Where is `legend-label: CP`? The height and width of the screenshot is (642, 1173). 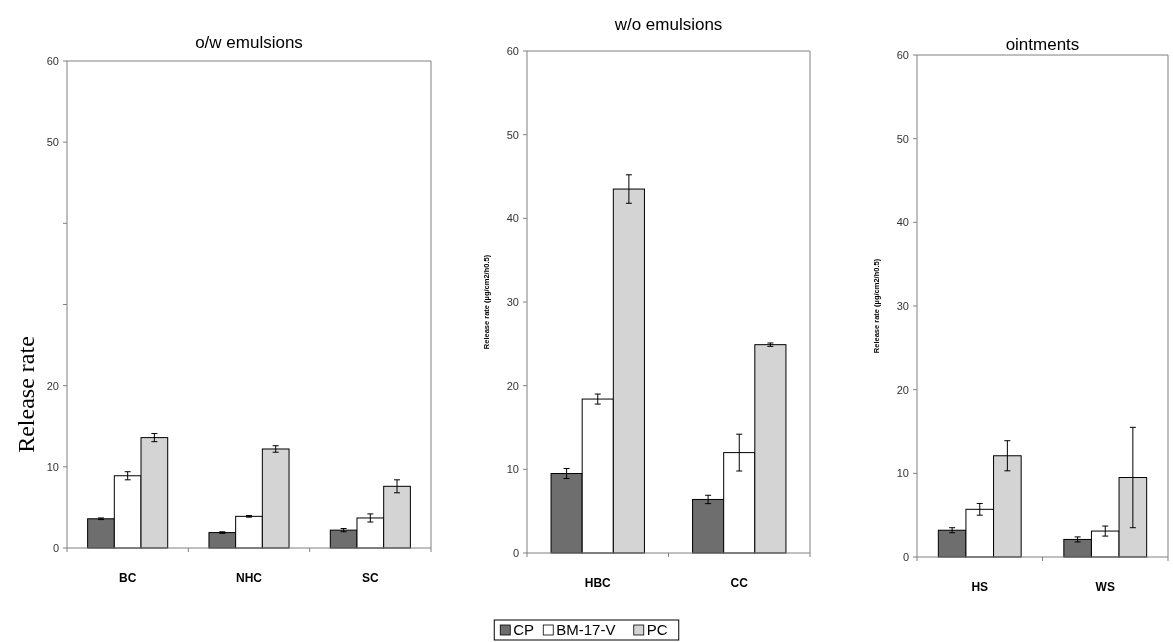 legend-label: CP is located at coordinates (524, 629).